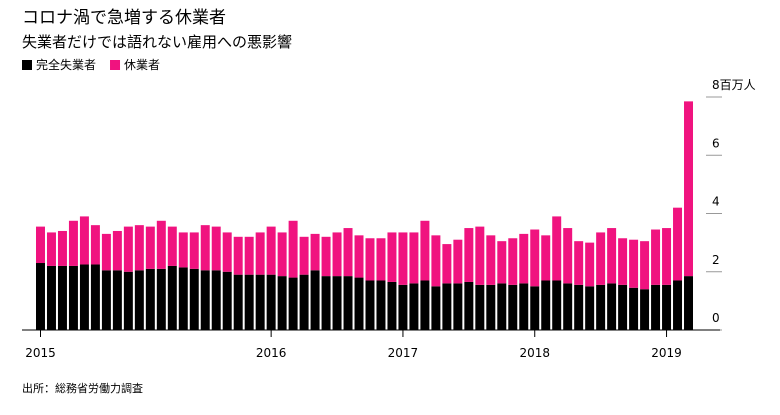  I want to click on chart-title: コロナ渦で急増する休業者, so click(124, 18).